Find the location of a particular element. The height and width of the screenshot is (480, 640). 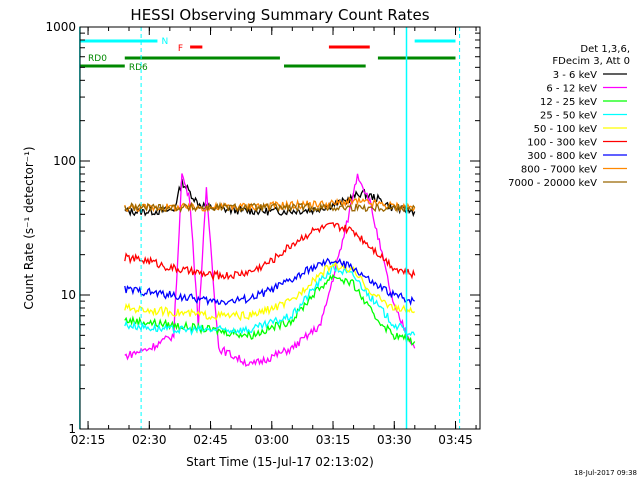

y-axis-label: Count Rate (s⁻¹ detector⁻¹) is located at coordinates (29, 227).